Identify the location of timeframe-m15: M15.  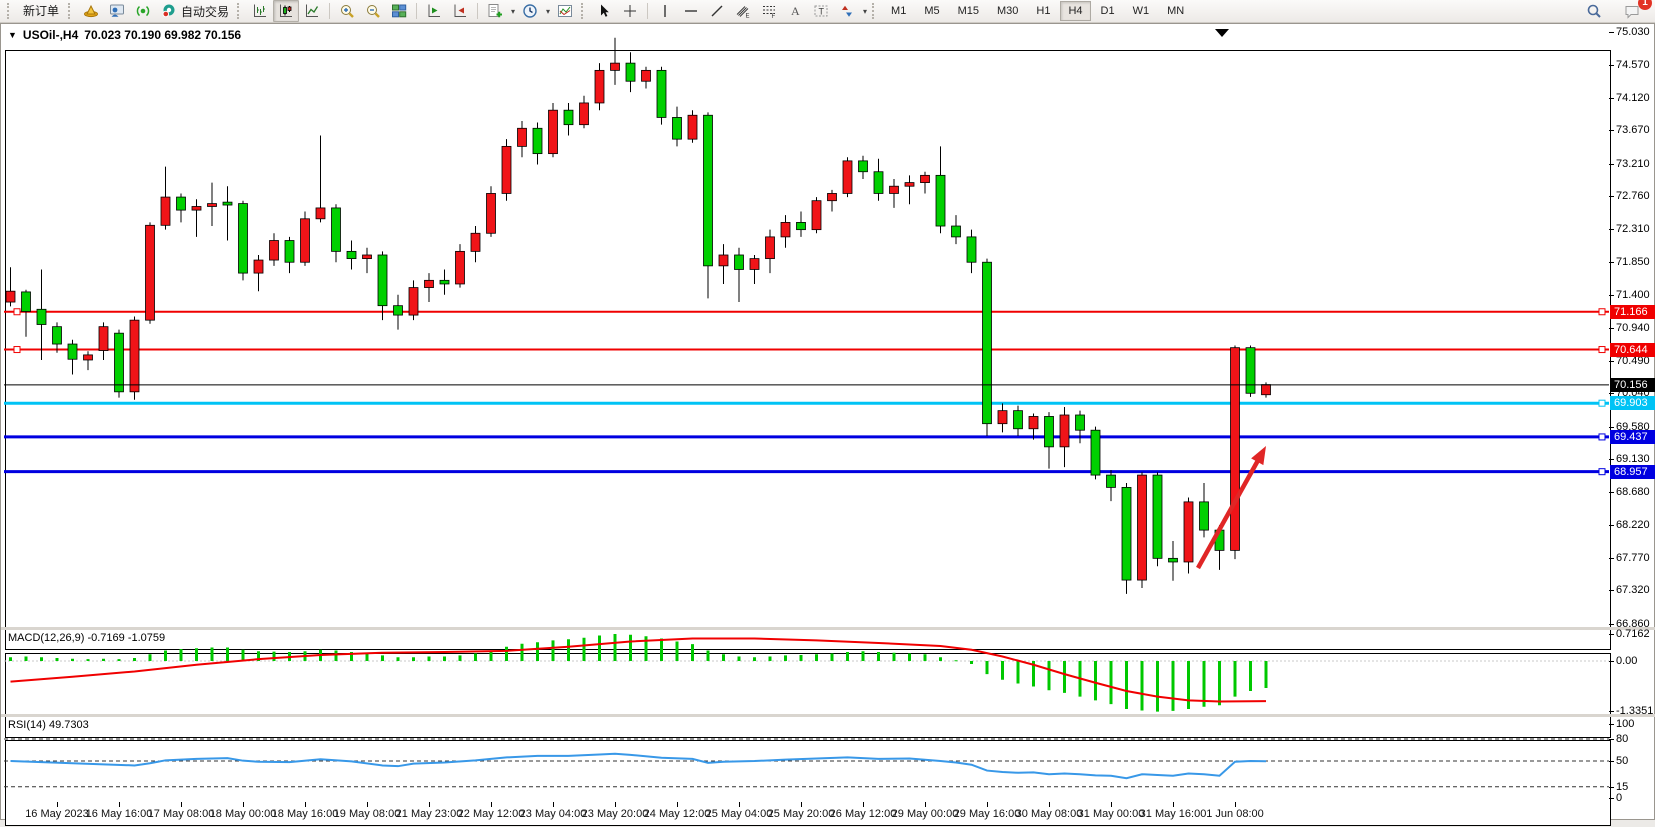
(968, 11).